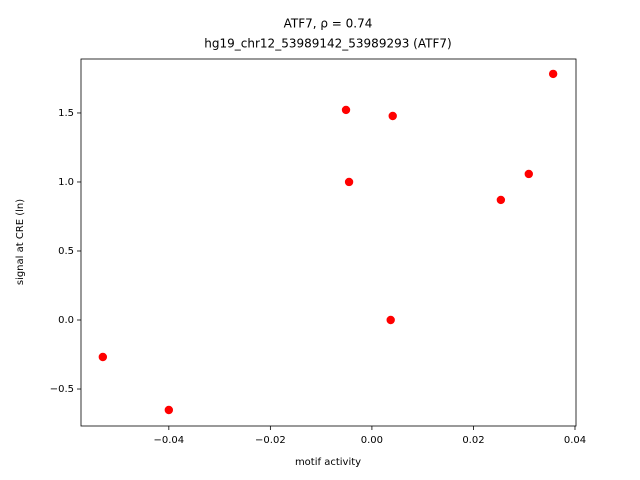 The height and width of the screenshot is (480, 640). Describe the element at coordinates (327, 44) in the screenshot. I see `chart-subtitle: hg19_chr12_53989142_53989293 (ATF7)` at that location.